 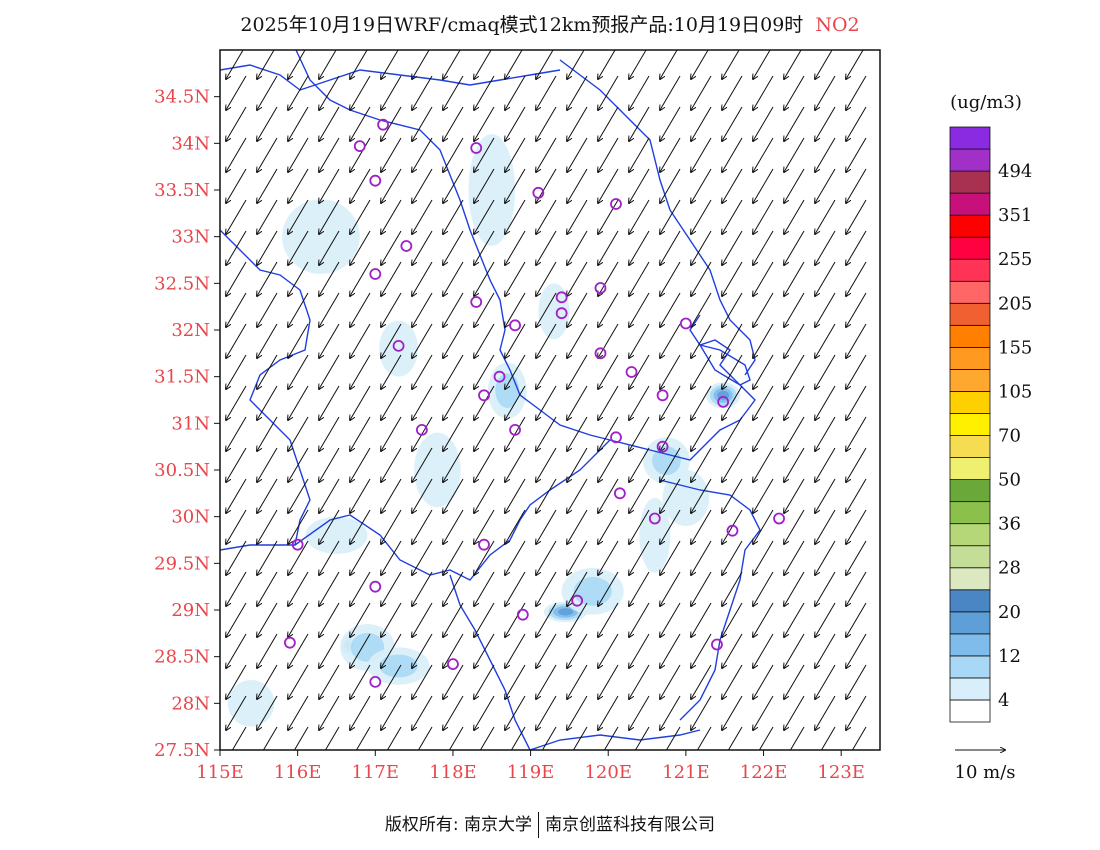 What do you see at coordinates (1003, 700) in the screenshot?
I see `legend-label: 4` at bounding box center [1003, 700].